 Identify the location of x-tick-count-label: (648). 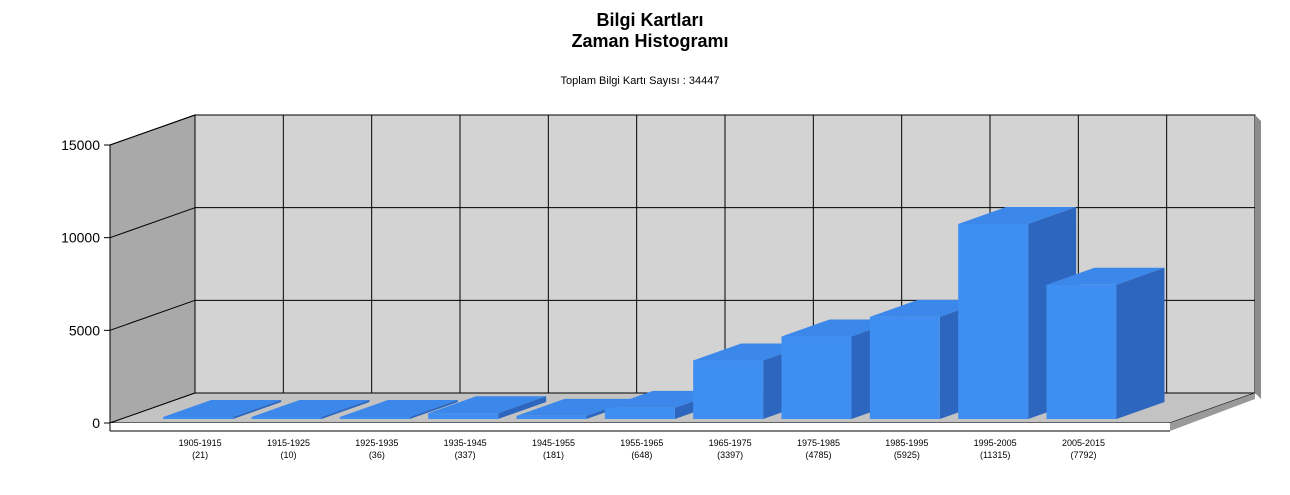
(641, 455).